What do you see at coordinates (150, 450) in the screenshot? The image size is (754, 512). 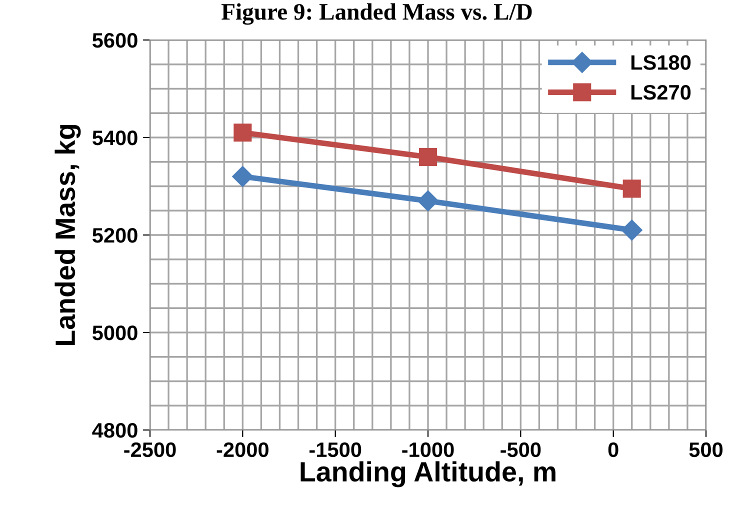 I see `x-tick-label: -2500` at bounding box center [150, 450].